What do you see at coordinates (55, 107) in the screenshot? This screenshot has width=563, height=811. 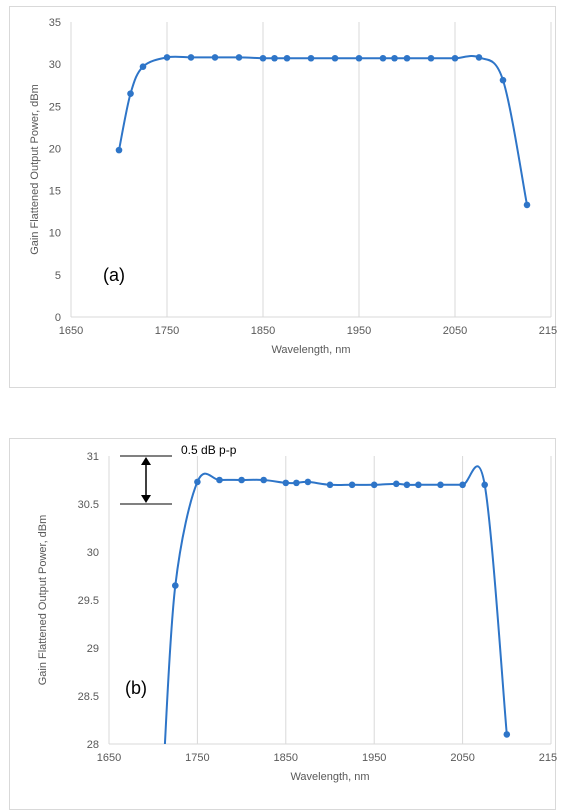 I see `y-tick-label: 25` at bounding box center [55, 107].